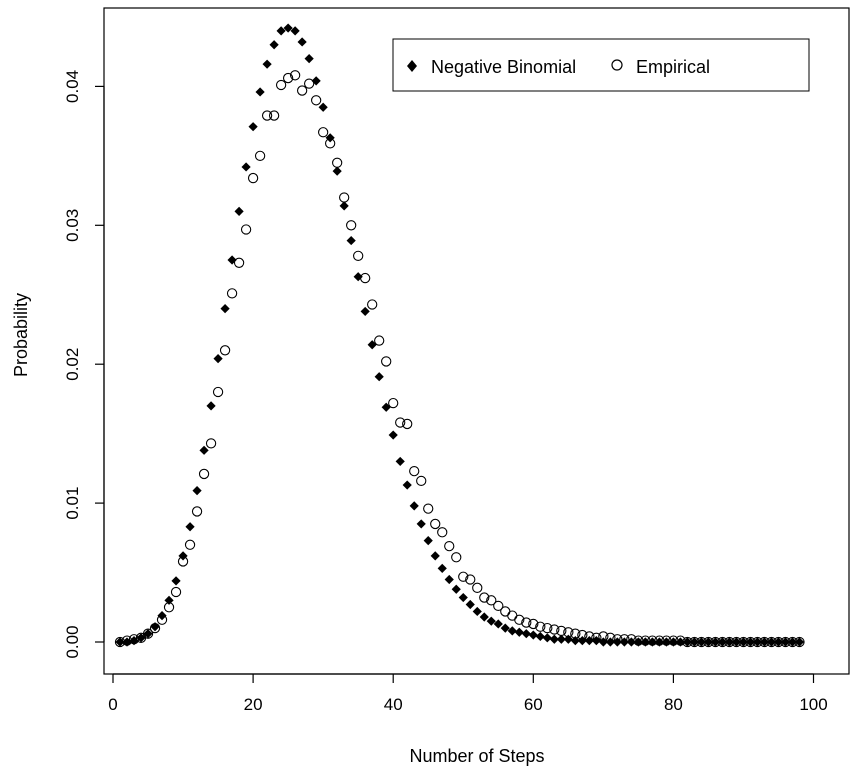 This screenshot has width=853, height=769. Describe the element at coordinates (84, 364) in the screenshot. I see `y-axis: 0.00 0.01 0.02 0.03 0.04` at that location.